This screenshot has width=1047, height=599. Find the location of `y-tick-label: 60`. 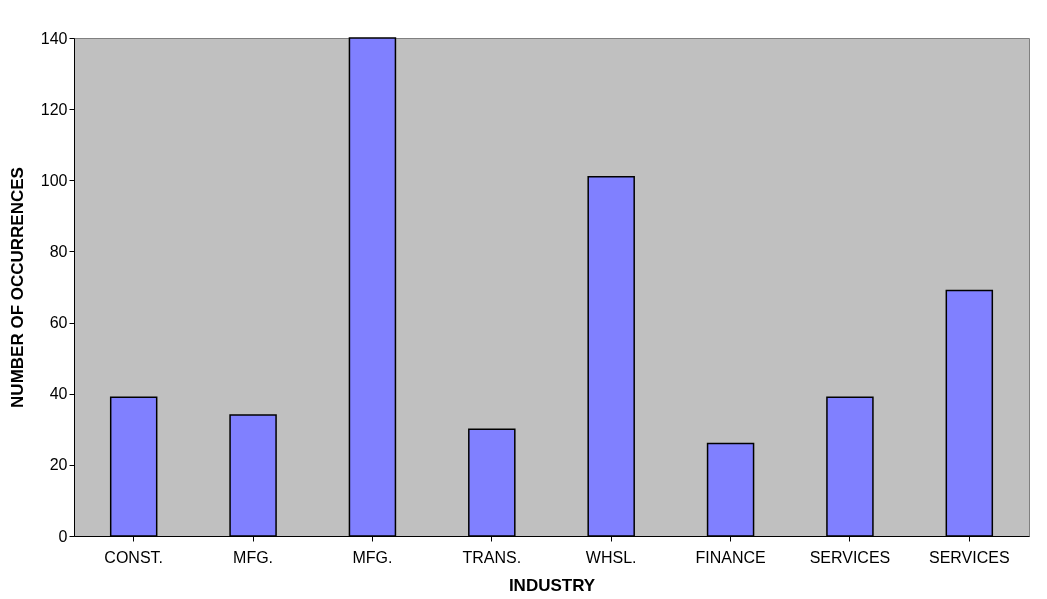

y-tick-label: 60 is located at coordinates (58, 323).